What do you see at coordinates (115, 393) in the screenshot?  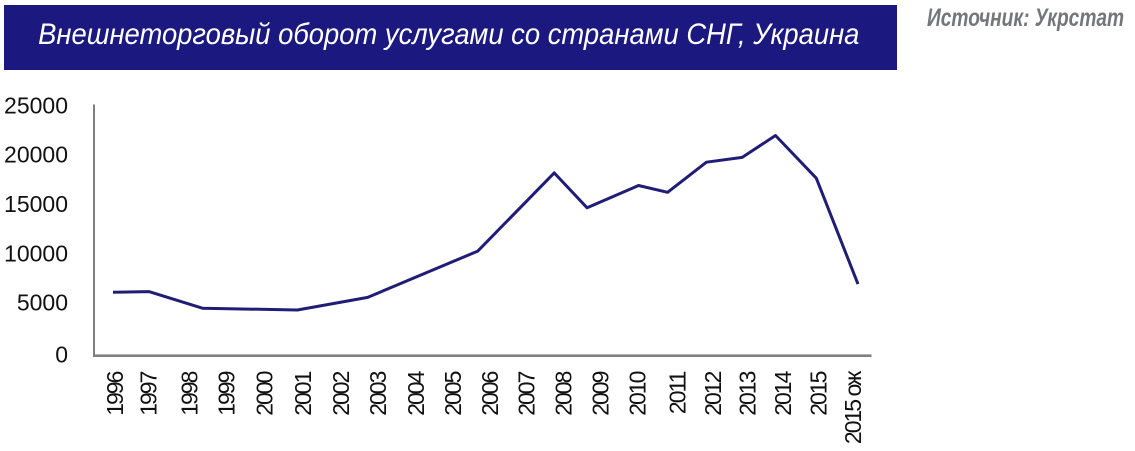 I see `svg-text: 1996` at bounding box center [115, 393].